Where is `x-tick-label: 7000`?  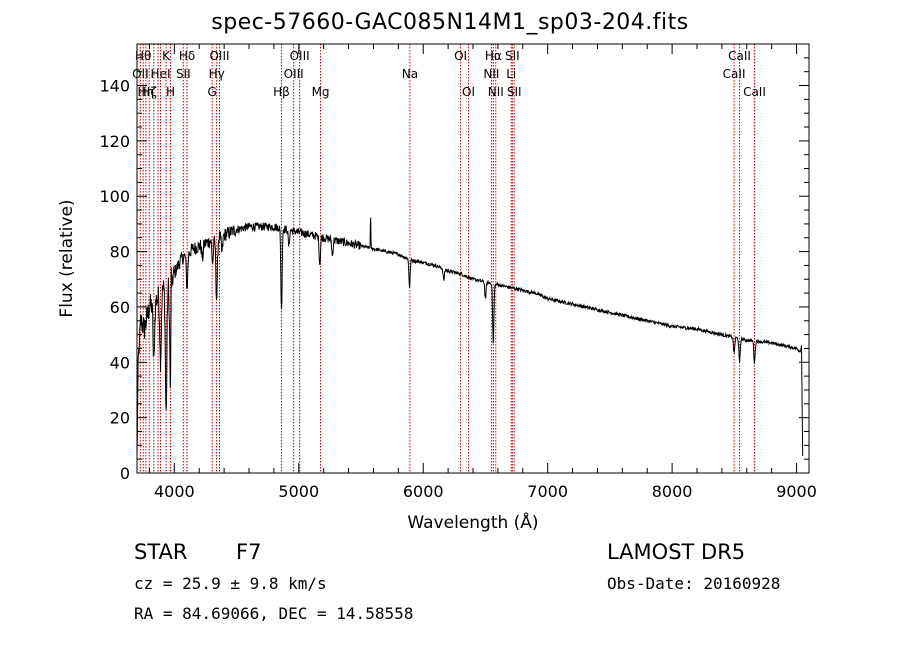
x-tick-label: 7000 is located at coordinates (547, 491).